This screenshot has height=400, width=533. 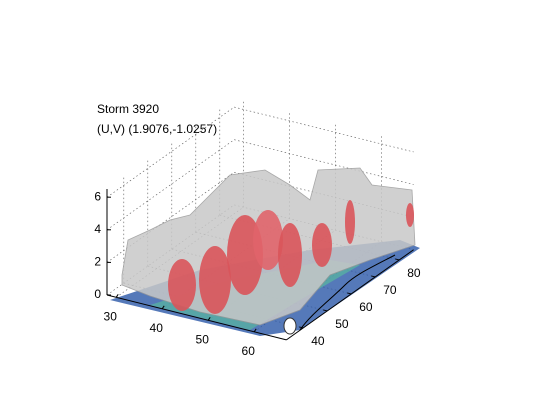 I want to click on z-tick-label: 2, so click(x=97, y=262).